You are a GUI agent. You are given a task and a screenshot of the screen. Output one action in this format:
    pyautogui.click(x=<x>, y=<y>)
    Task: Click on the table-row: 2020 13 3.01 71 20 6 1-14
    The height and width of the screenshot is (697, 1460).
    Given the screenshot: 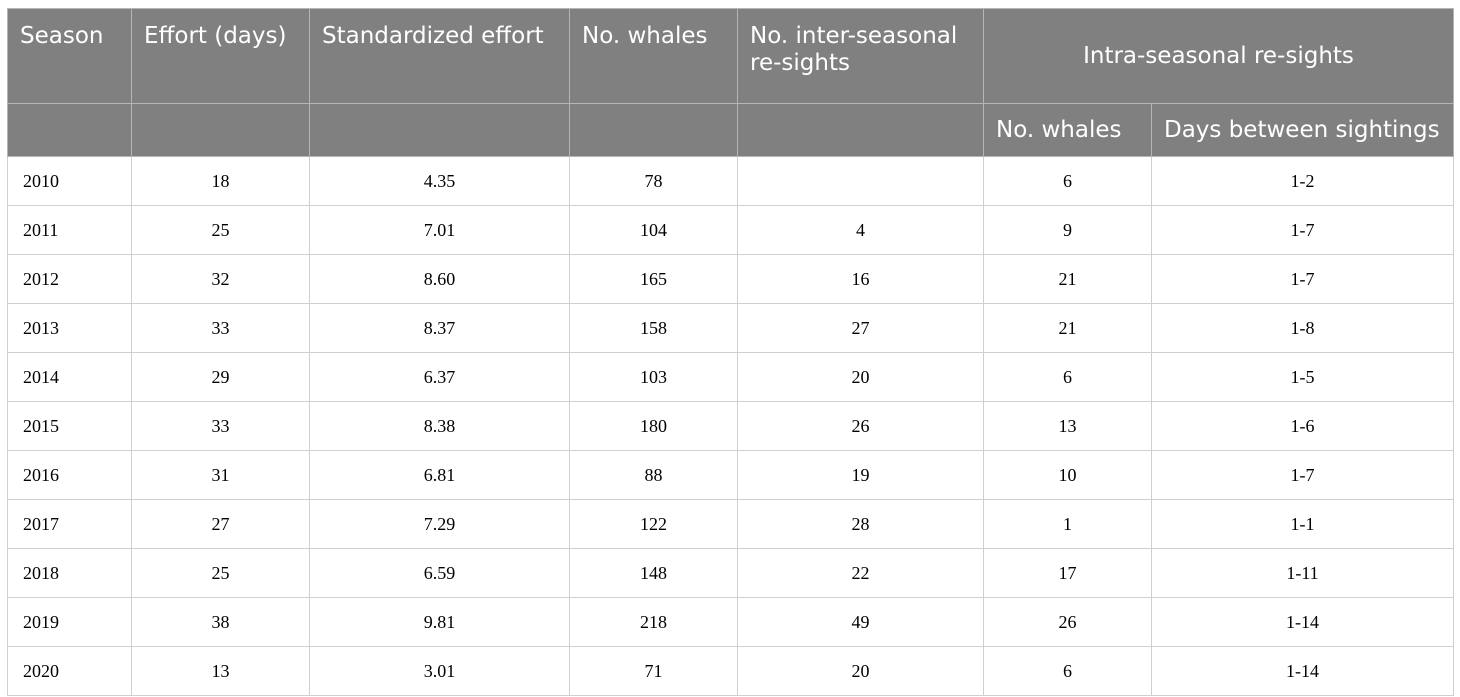 What is the action you would take?
    pyautogui.click(x=730, y=671)
    